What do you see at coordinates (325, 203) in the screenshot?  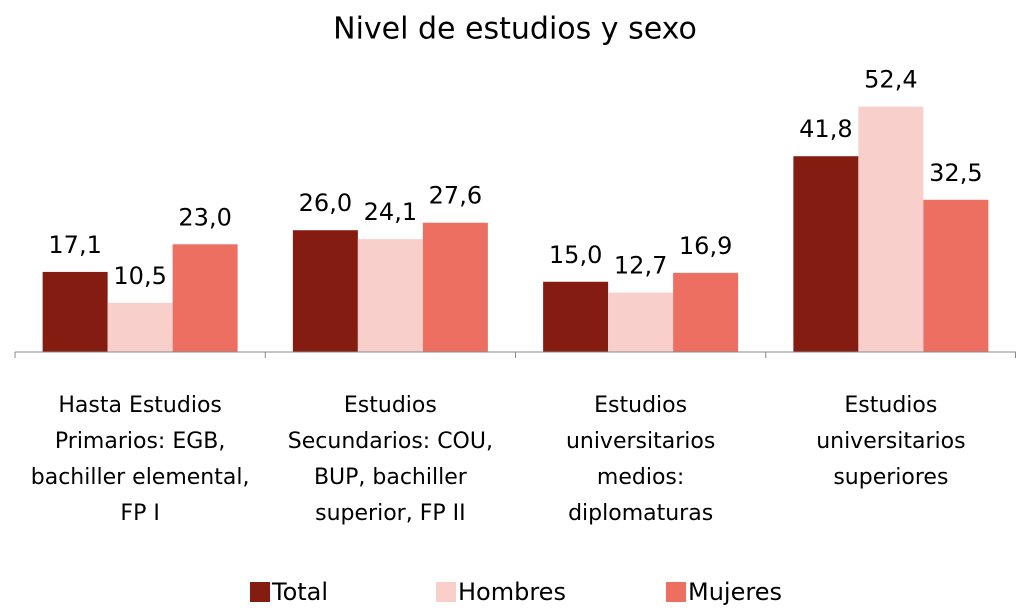 I see `value-label: 26,0` at bounding box center [325, 203].